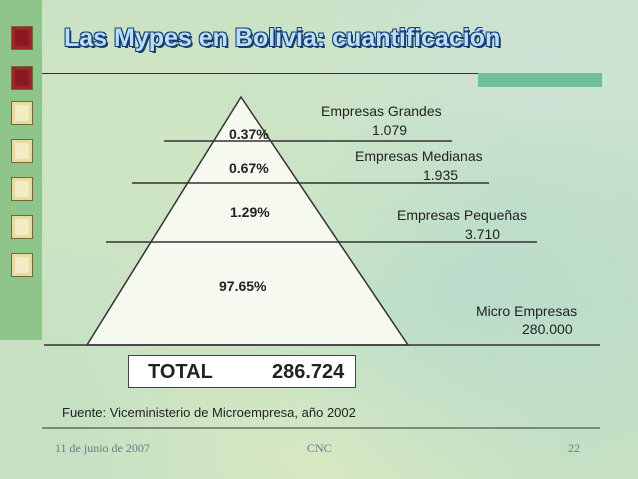 The height and width of the screenshot is (479, 638). I want to click on value-micro: 280.000, so click(547, 329).